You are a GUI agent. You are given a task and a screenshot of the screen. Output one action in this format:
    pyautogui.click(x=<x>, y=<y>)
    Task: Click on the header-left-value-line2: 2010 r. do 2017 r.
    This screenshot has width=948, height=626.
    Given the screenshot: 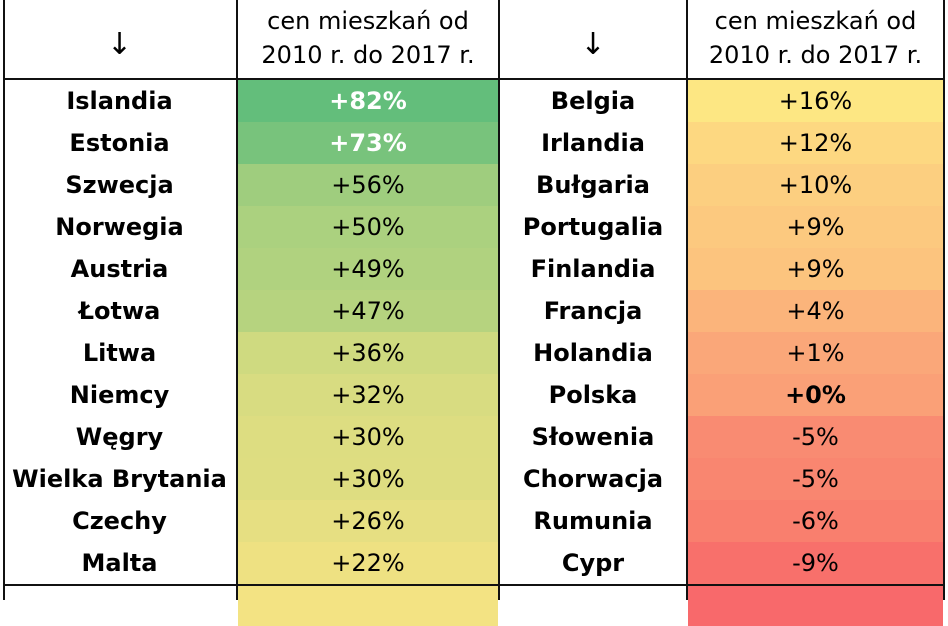 What is the action you would take?
    pyautogui.click(x=368, y=55)
    